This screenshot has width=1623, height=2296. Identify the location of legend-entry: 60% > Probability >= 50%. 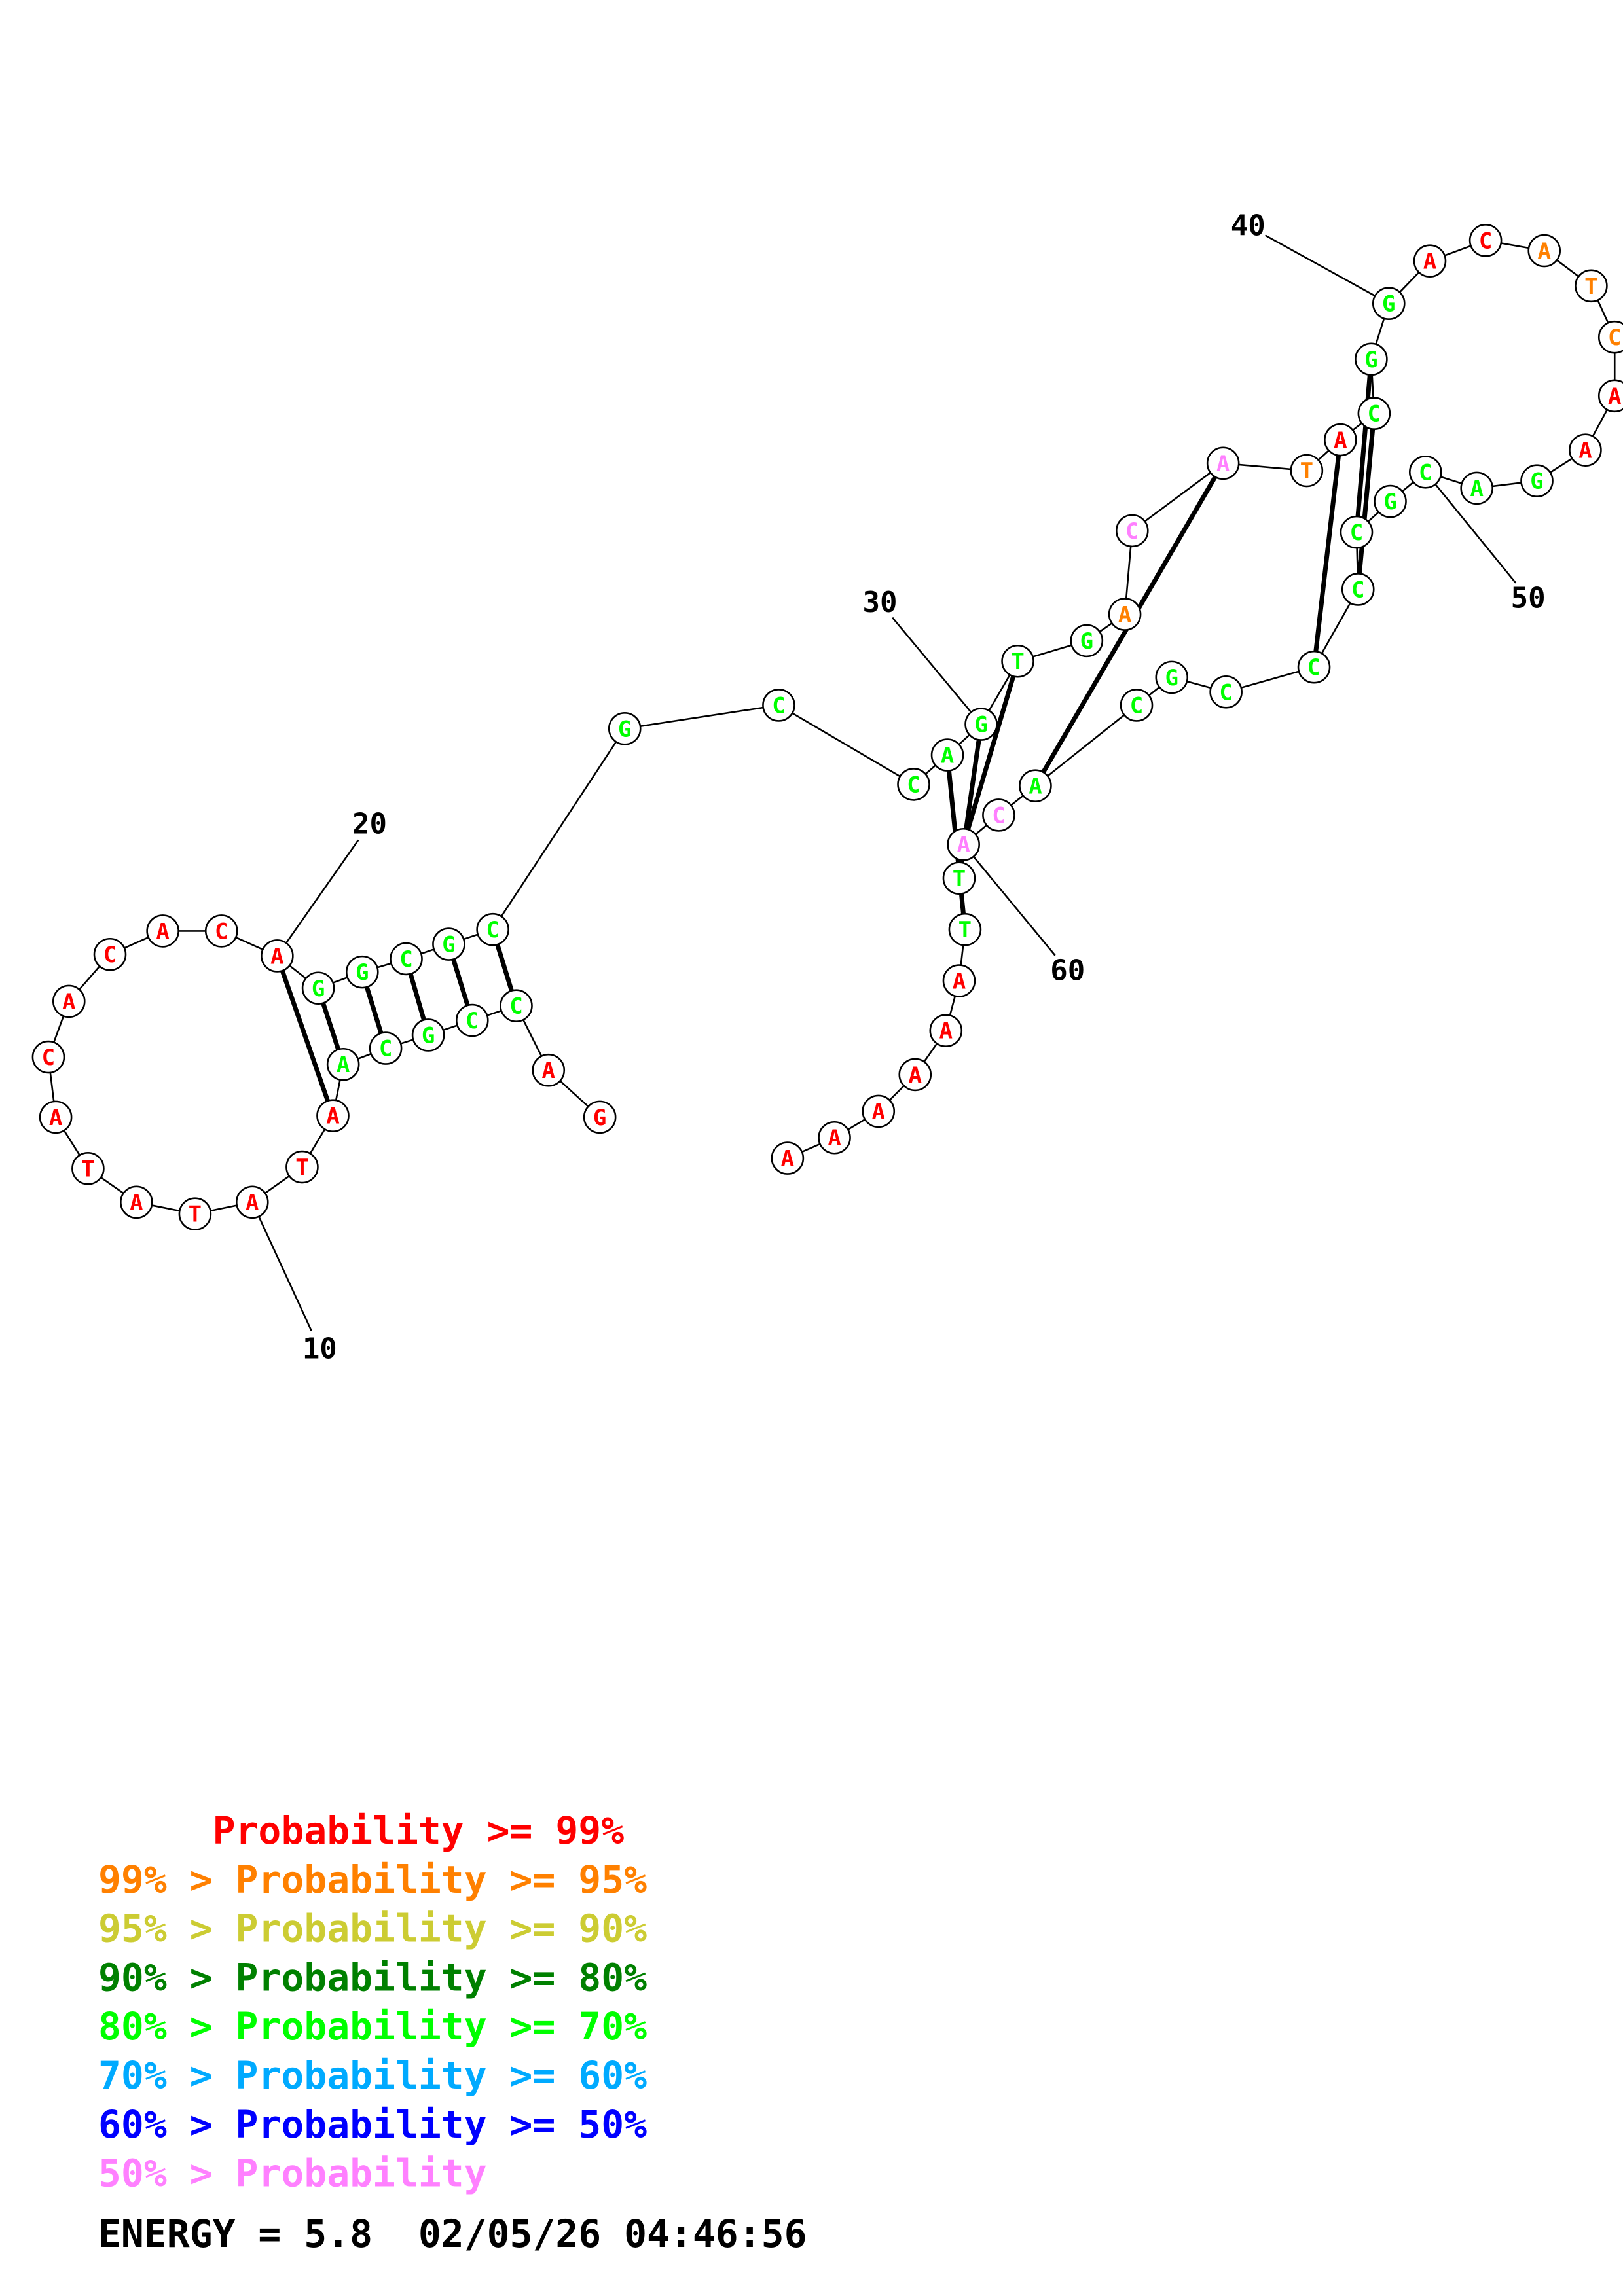
(372, 2124).